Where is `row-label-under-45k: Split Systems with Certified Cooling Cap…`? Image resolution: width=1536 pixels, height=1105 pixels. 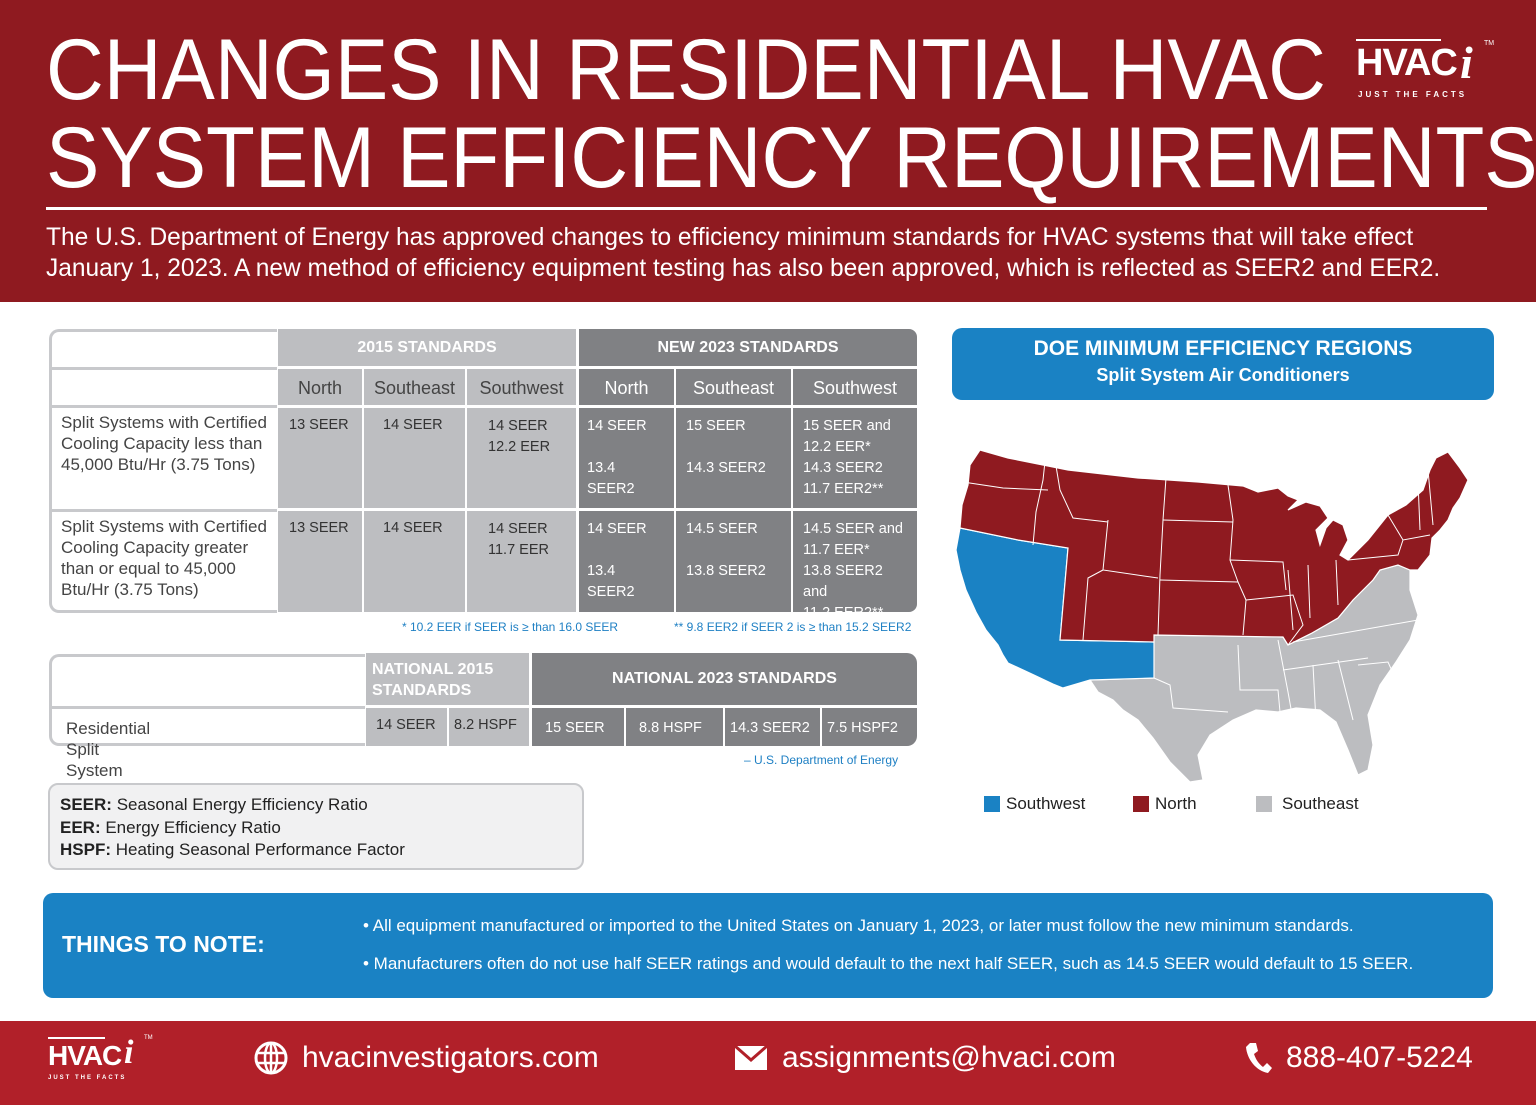 row-label-under-45k: Split Systems with Certified Cooling Cap… is located at coordinates (164, 443).